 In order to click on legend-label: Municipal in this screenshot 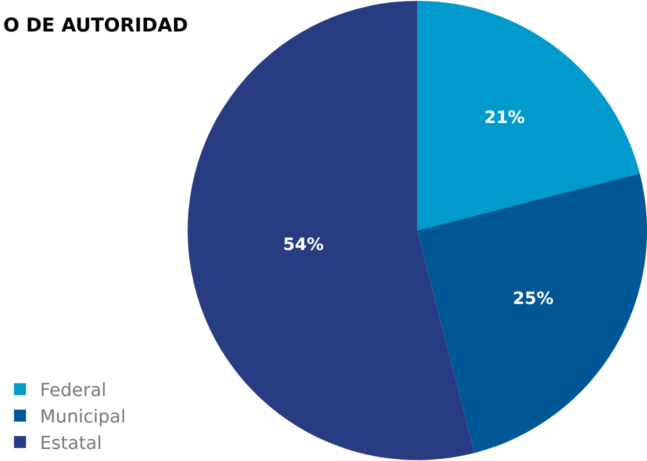, I will do `click(83, 417)`.